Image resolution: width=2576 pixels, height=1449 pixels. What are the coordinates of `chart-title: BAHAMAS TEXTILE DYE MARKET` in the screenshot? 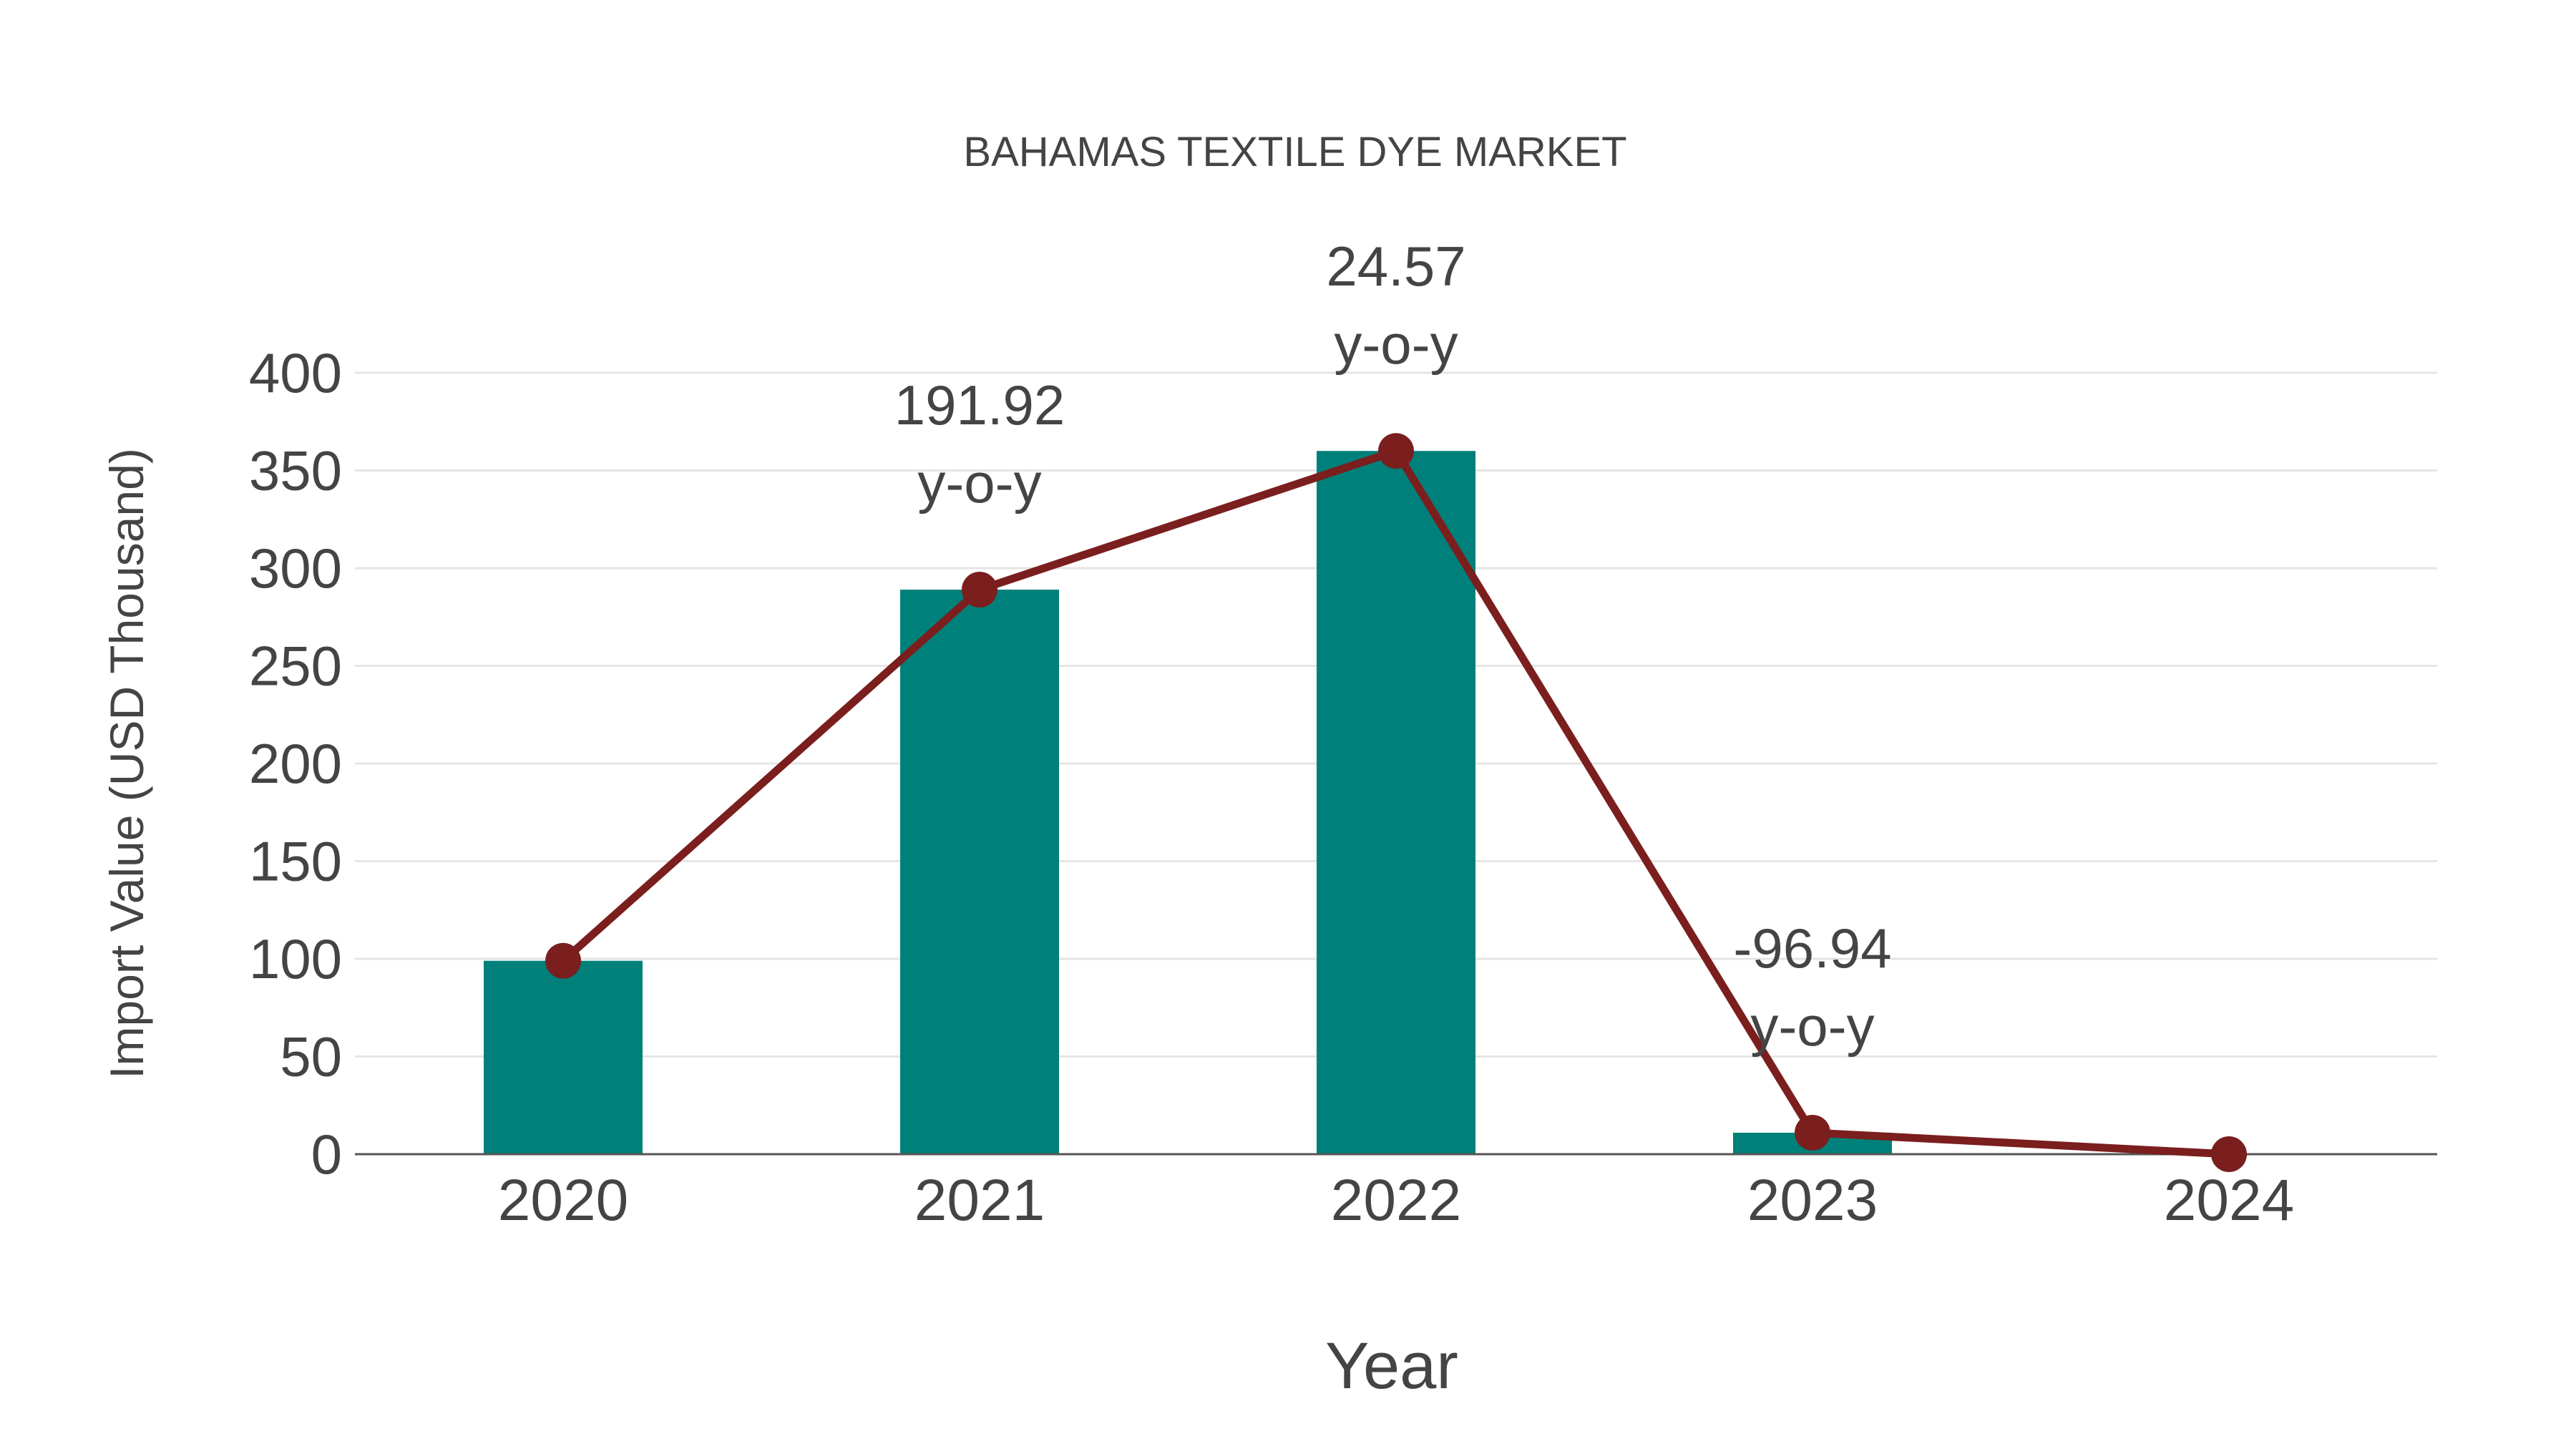 It's located at (1294, 152).